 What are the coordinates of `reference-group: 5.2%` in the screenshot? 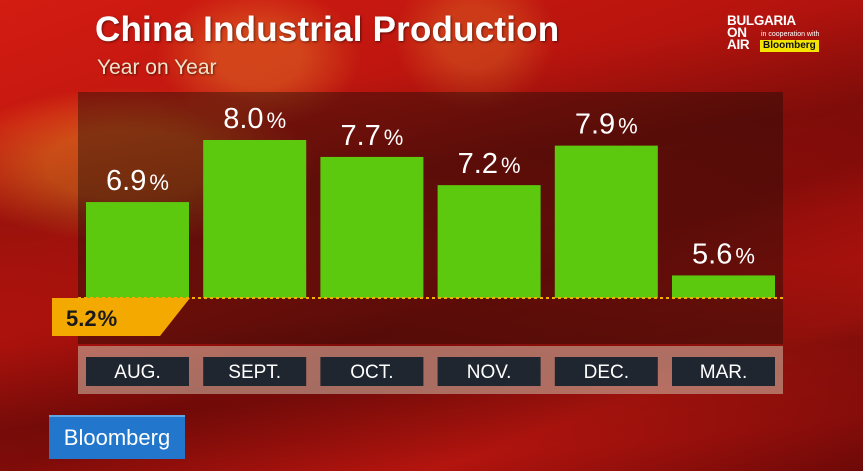 It's located at (417, 316).